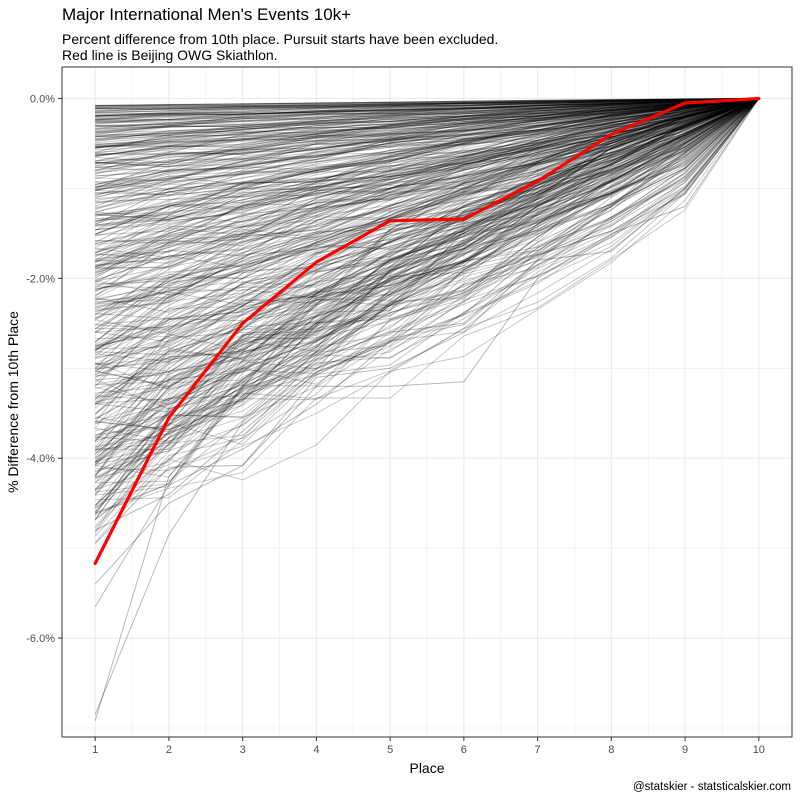 The width and height of the screenshot is (800, 800). What do you see at coordinates (428, 746) in the screenshot?
I see `x-axis-ticks: 1 2 3 4 5 6 7 8 9 10` at bounding box center [428, 746].